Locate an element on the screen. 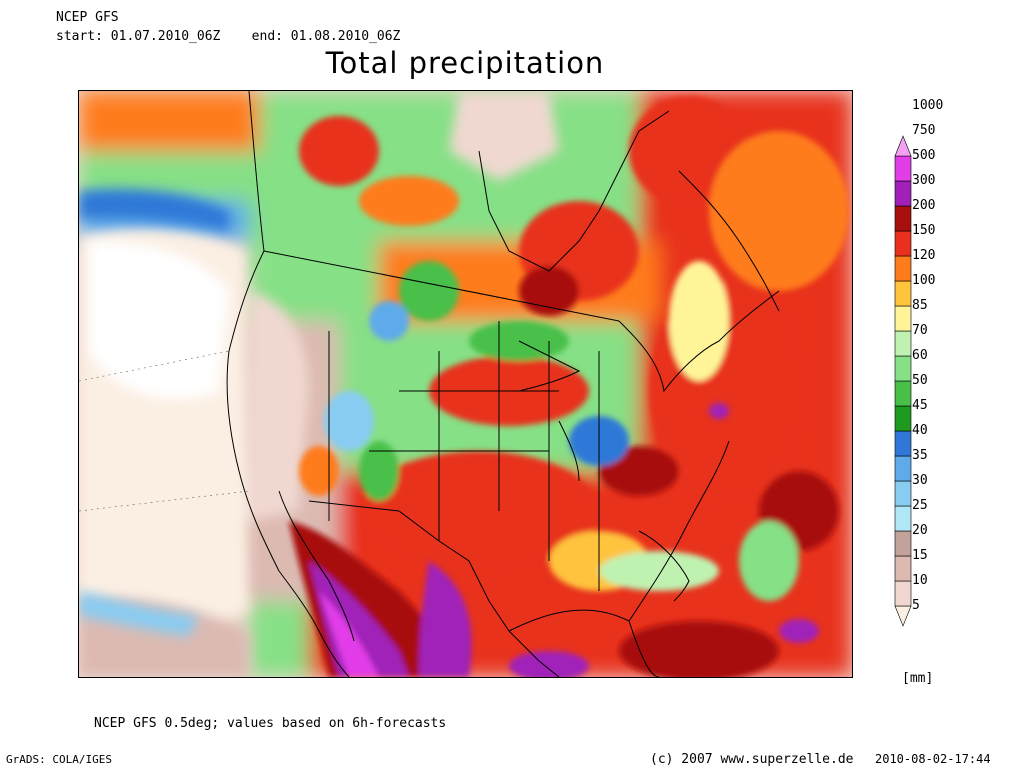 This screenshot has height=768, width=1024. pacific-storm-track is located at coordinates (154, 412).